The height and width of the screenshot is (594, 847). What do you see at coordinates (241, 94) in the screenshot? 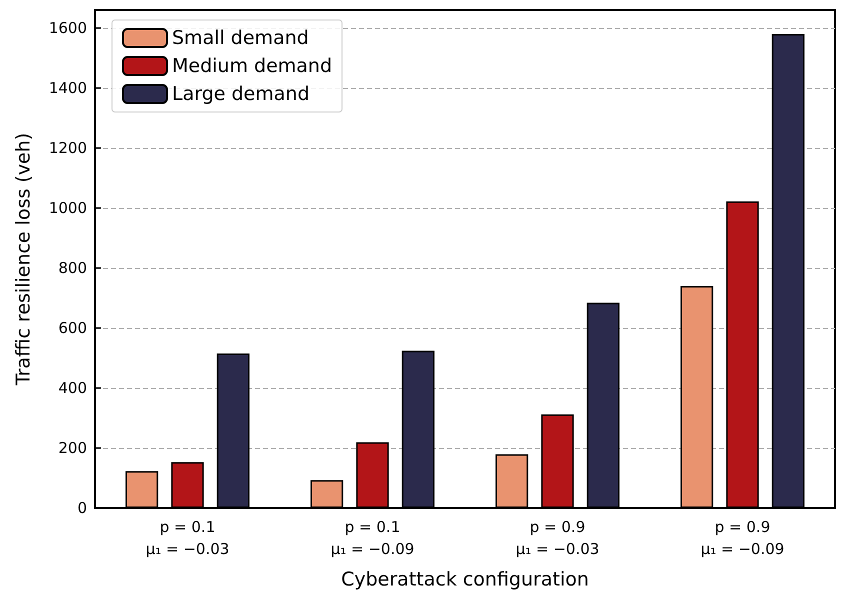
I see `legend-label: Large demand` at bounding box center [241, 94].